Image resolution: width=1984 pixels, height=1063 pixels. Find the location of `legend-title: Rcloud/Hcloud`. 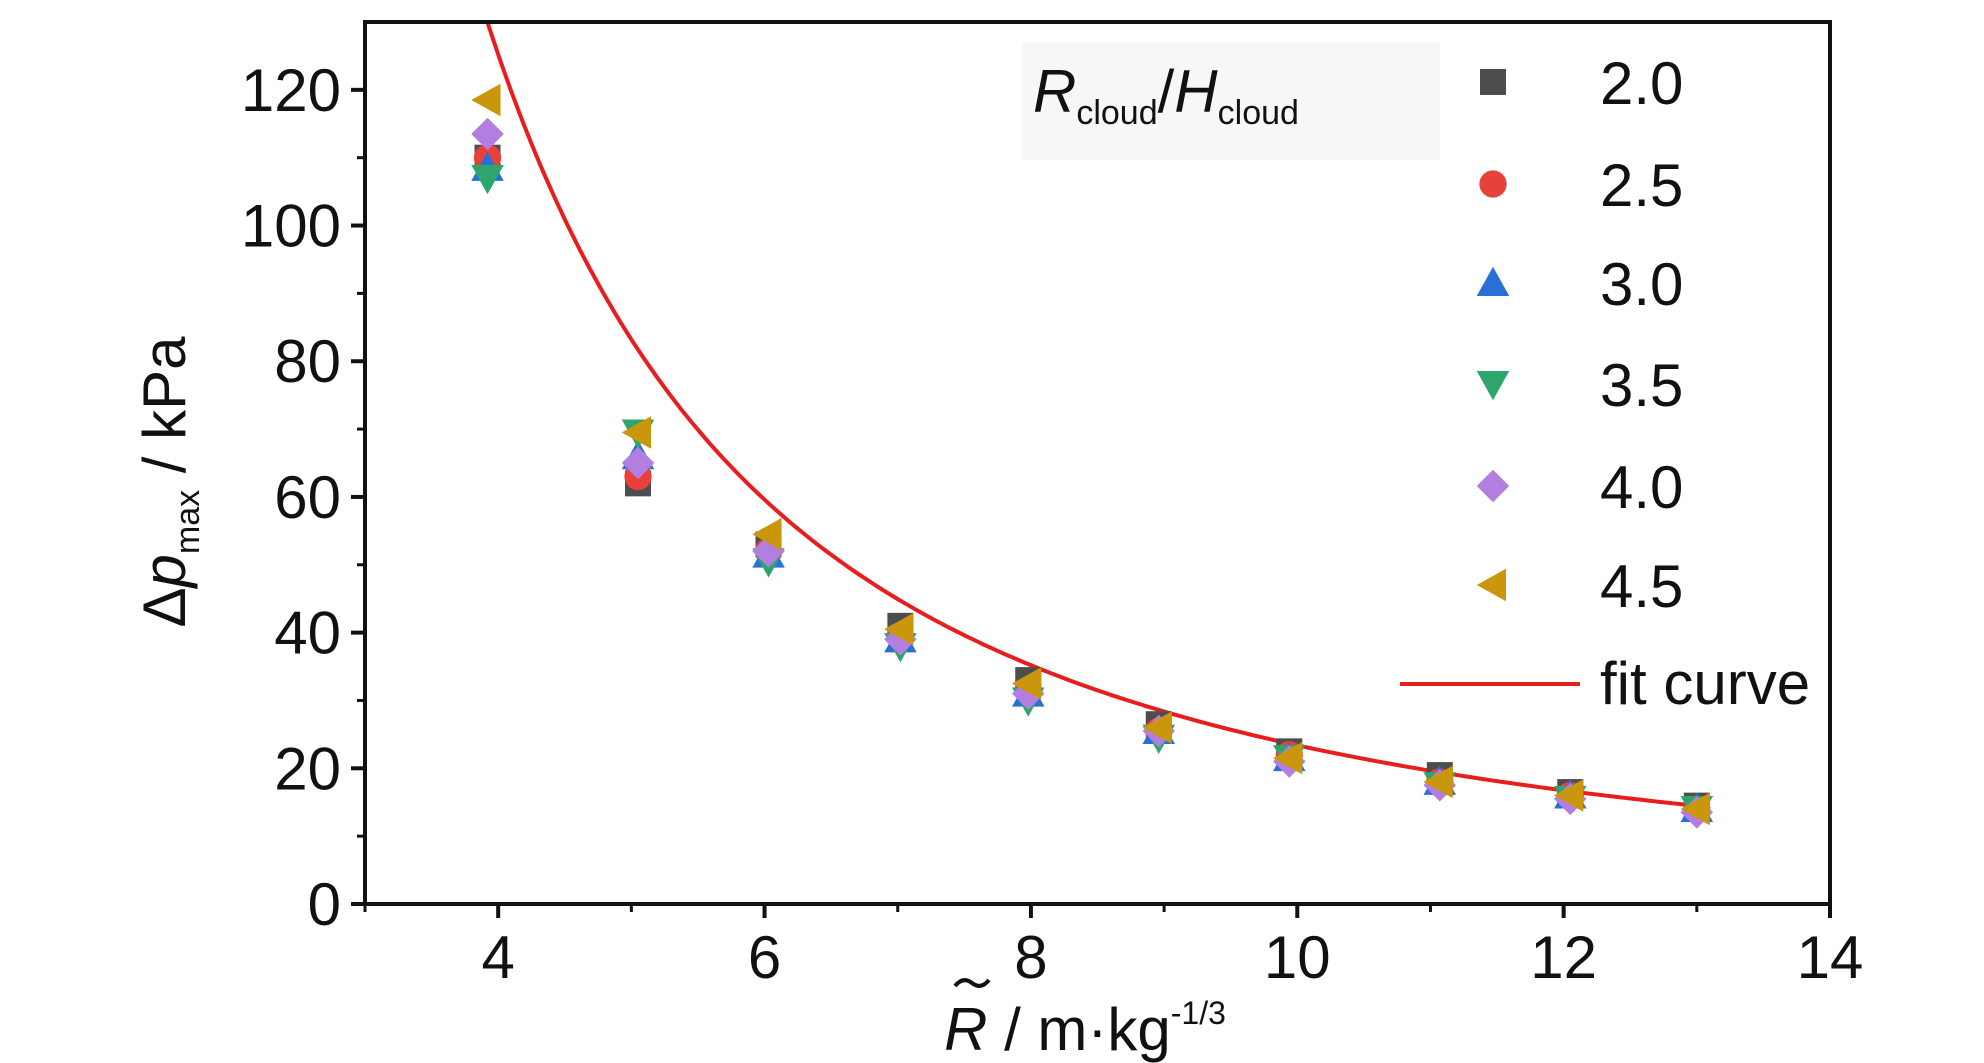

legend-title: Rcloud/Hcloud is located at coordinates (1166, 95).